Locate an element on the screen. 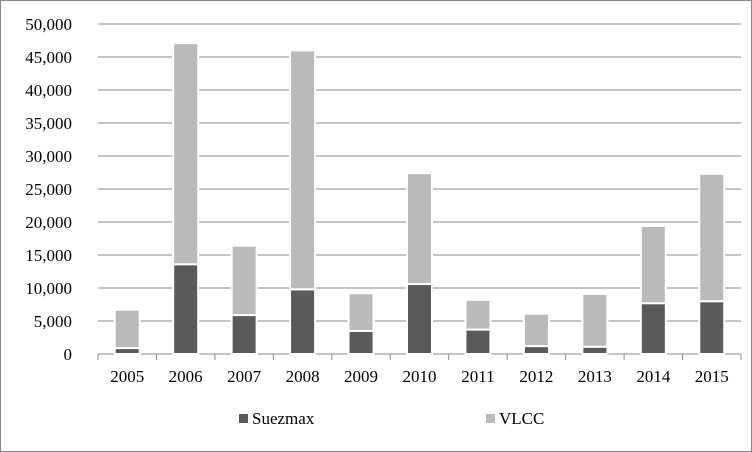 The width and height of the screenshot is (752, 452). bar-suezmax-2010 is located at coordinates (419, 319).